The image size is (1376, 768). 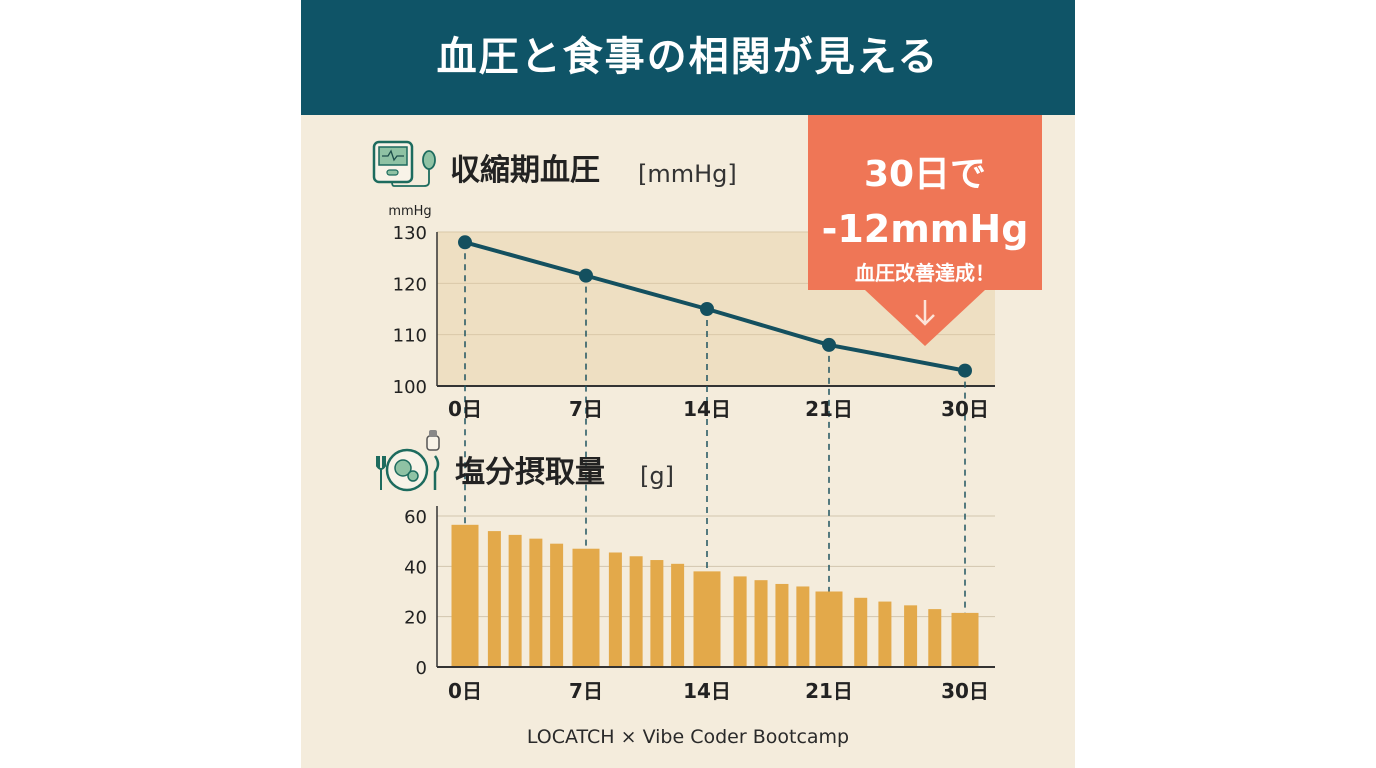 I want to click on callout-banner, so click(x=925, y=230).